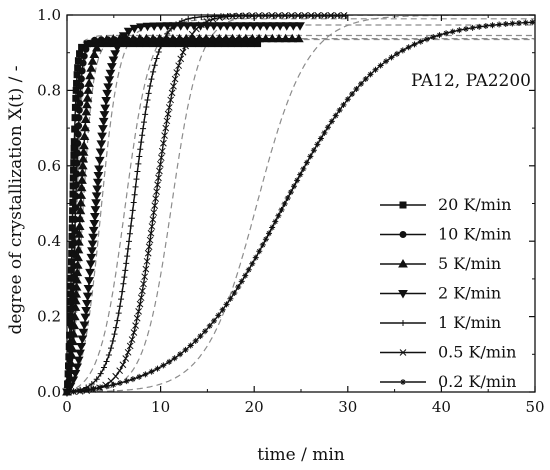  What do you see at coordinates (440, 322) in the screenshot?
I see `legend-entry: 1 K/min` at bounding box center [440, 322].